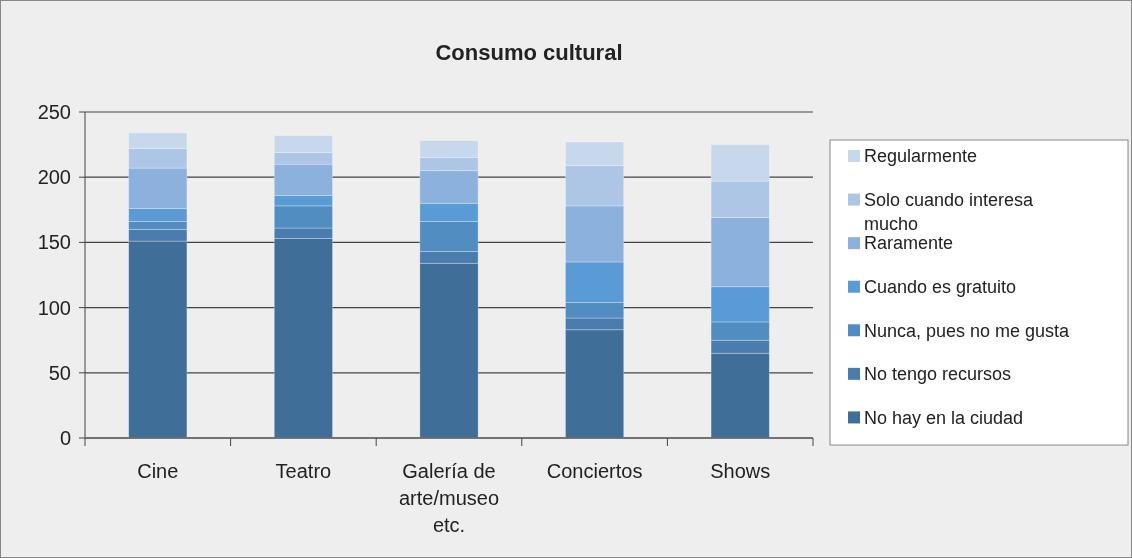  What do you see at coordinates (967, 330) in the screenshot?
I see `legend-label: Nunca, pues no me gusta` at bounding box center [967, 330].